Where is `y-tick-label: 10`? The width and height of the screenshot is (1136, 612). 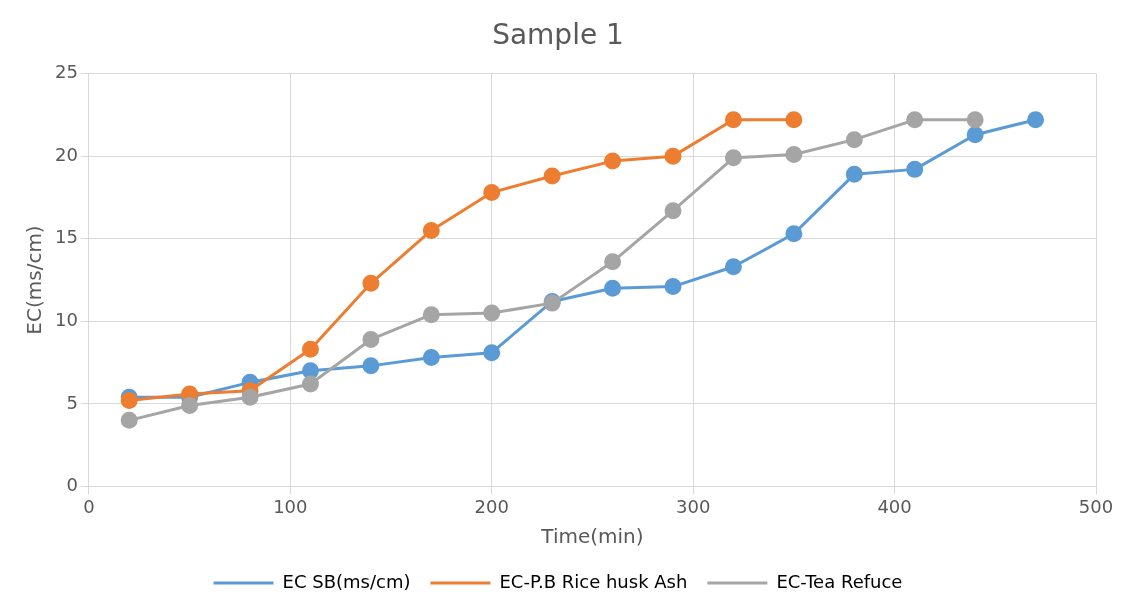 y-tick-label: 10 is located at coordinates (66, 319).